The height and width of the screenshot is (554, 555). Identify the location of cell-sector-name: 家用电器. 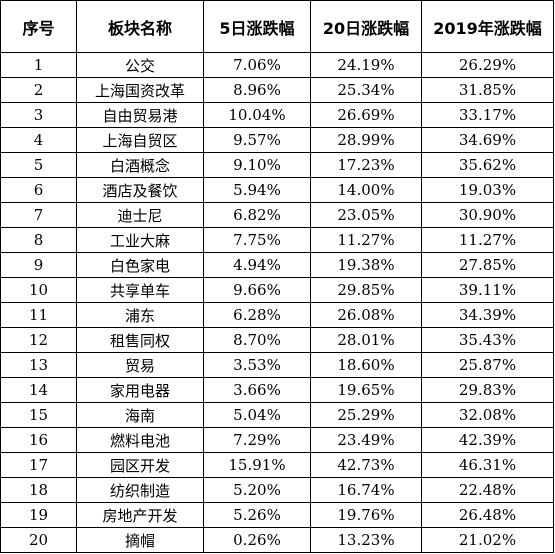
(140, 390).